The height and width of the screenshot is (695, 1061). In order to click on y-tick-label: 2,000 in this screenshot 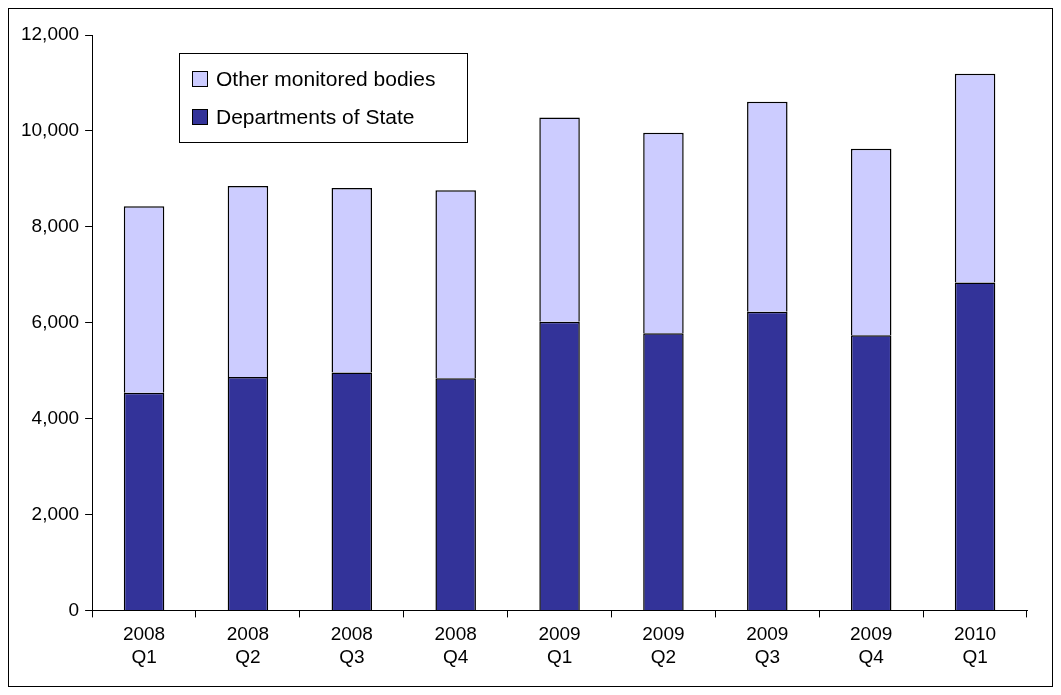, I will do `click(55, 513)`.